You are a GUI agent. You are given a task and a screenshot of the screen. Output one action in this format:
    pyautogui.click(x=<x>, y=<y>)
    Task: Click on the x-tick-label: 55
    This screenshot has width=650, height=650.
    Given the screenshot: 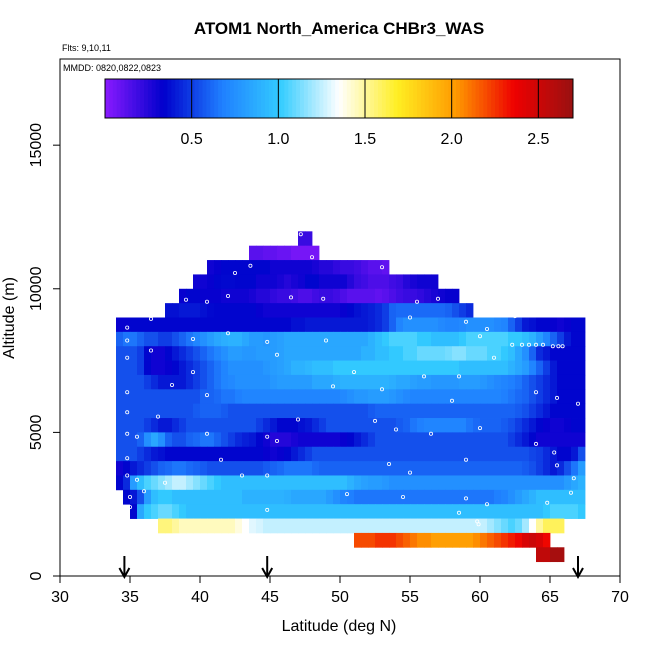 What is the action you would take?
    pyautogui.click(x=410, y=597)
    